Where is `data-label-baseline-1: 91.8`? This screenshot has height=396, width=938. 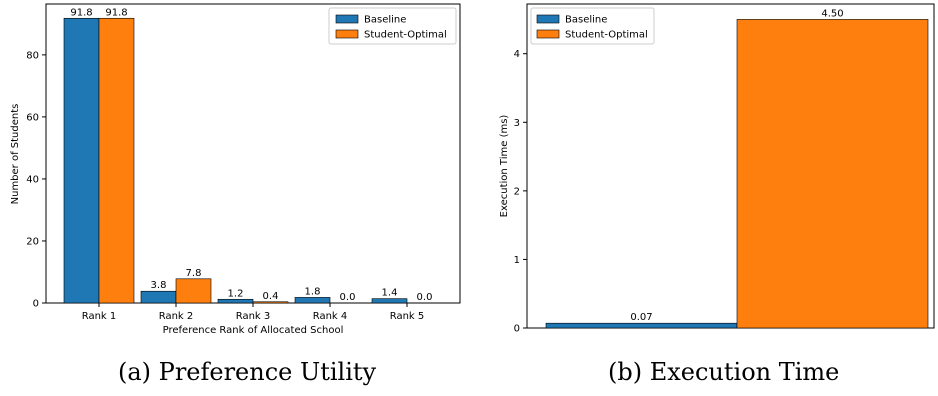
data-label-baseline-1: 91.8 is located at coordinates (81, 12).